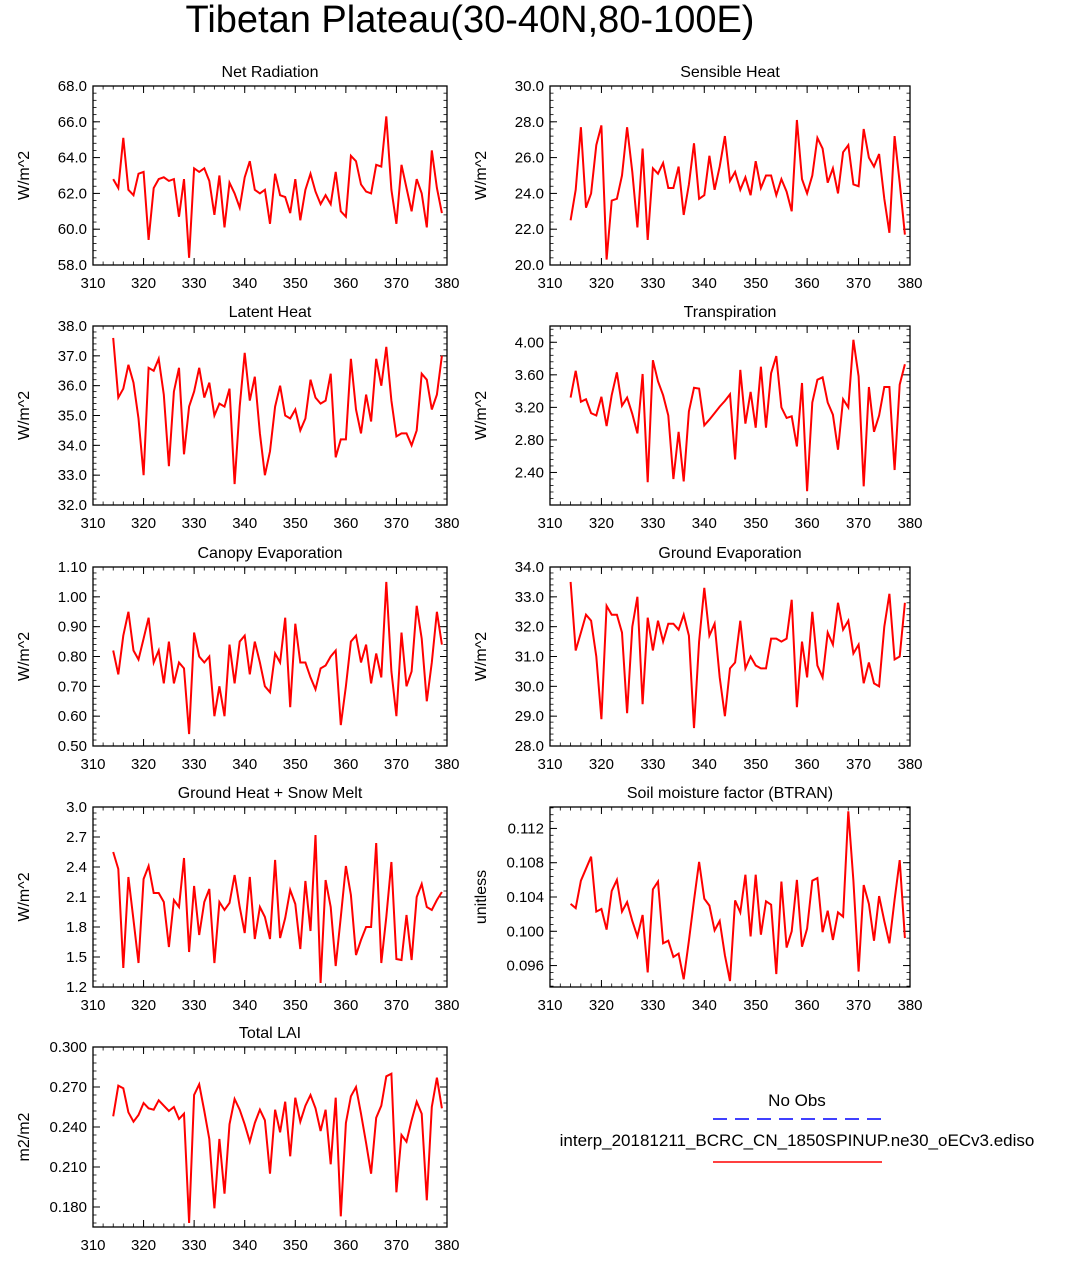  What do you see at coordinates (72, 475) in the screenshot?
I see `y-tick-label: 33.0` at bounding box center [72, 475].